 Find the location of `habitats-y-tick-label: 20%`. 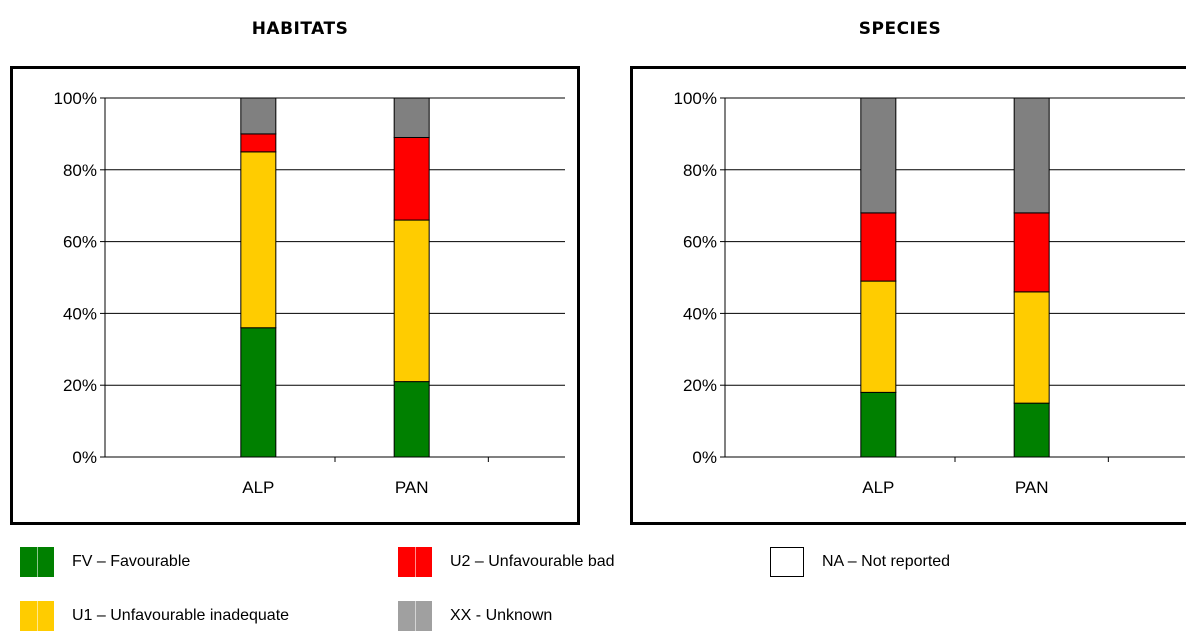

habitats-y-tick-label: 20% is located at coordinates (80, 385).